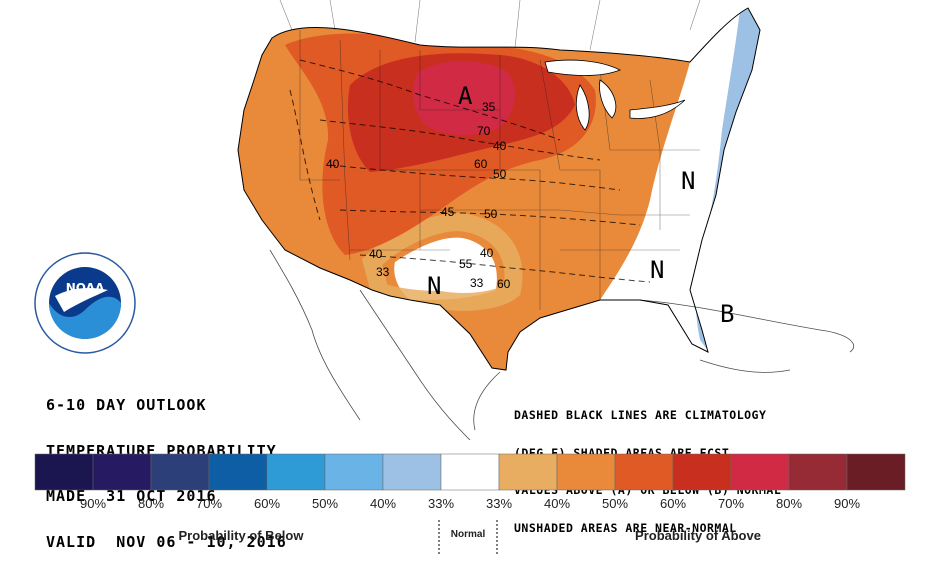 This screenshot has height=565, width=940. What do you see at coordinates (448, 212) in the screenshot?
I see `contour-label: 45` at bounding box center [448, 212].